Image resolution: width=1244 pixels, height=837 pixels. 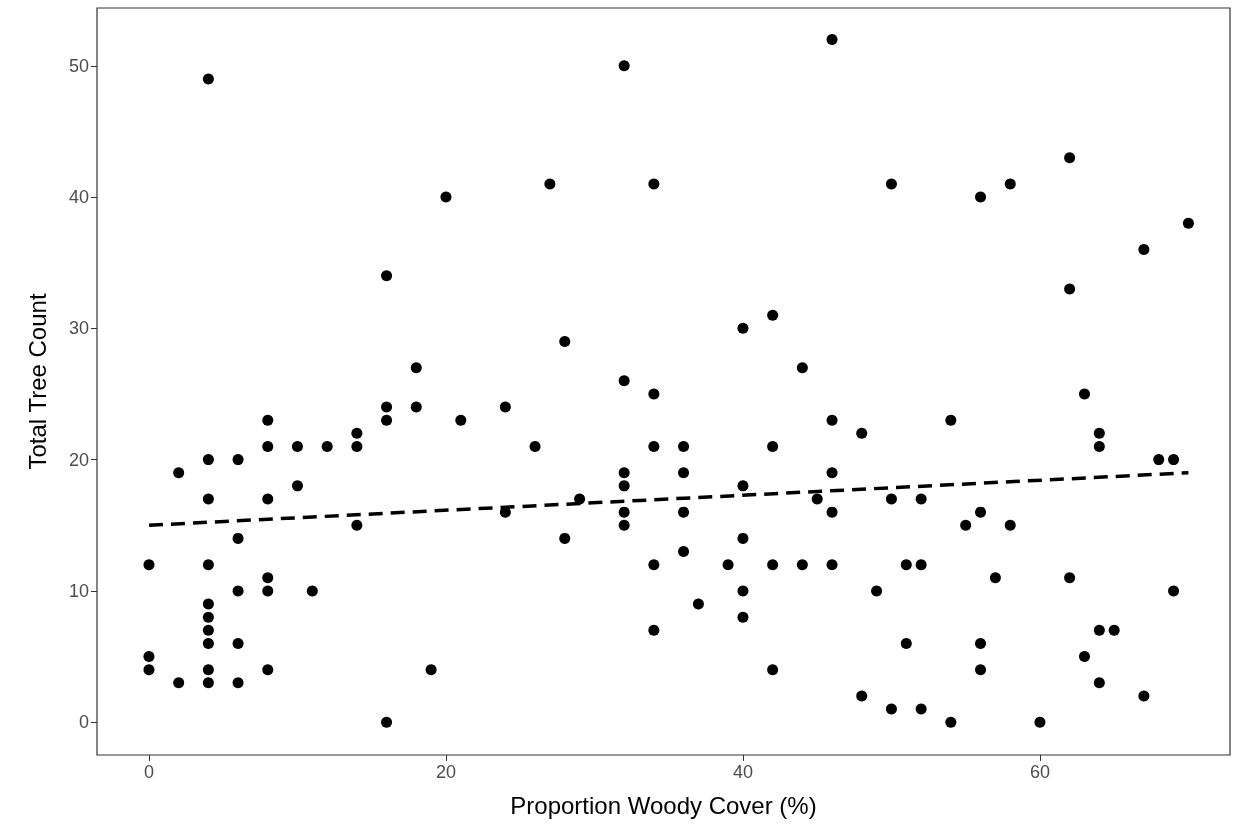 I want to click on y-tick-label: 40, so click(x=78, y=197).